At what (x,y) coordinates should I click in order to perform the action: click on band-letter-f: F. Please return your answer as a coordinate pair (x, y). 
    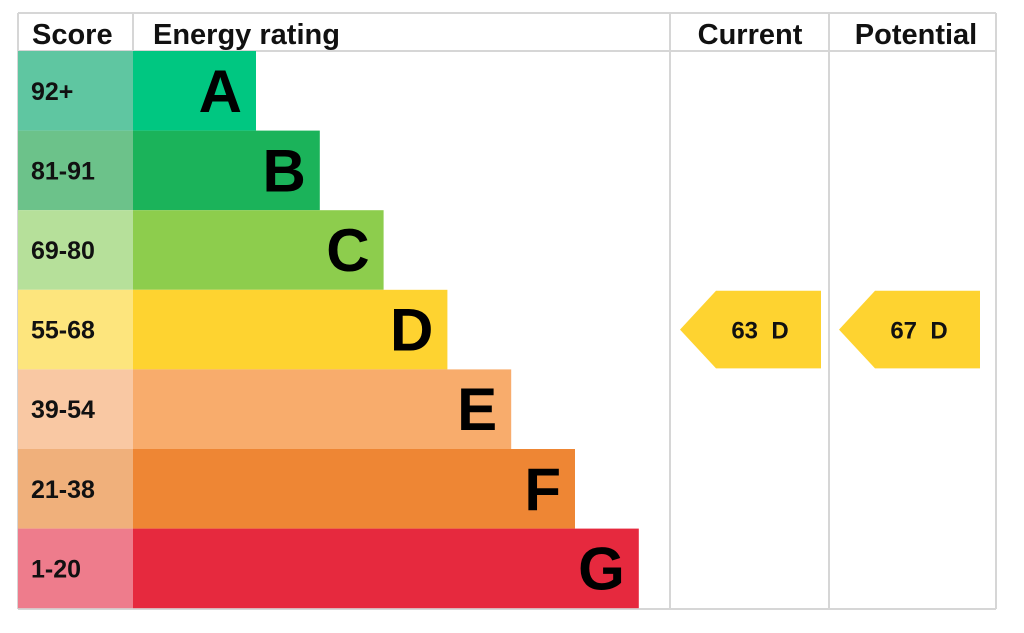
    Looking at the image, I should click on (542, 489).